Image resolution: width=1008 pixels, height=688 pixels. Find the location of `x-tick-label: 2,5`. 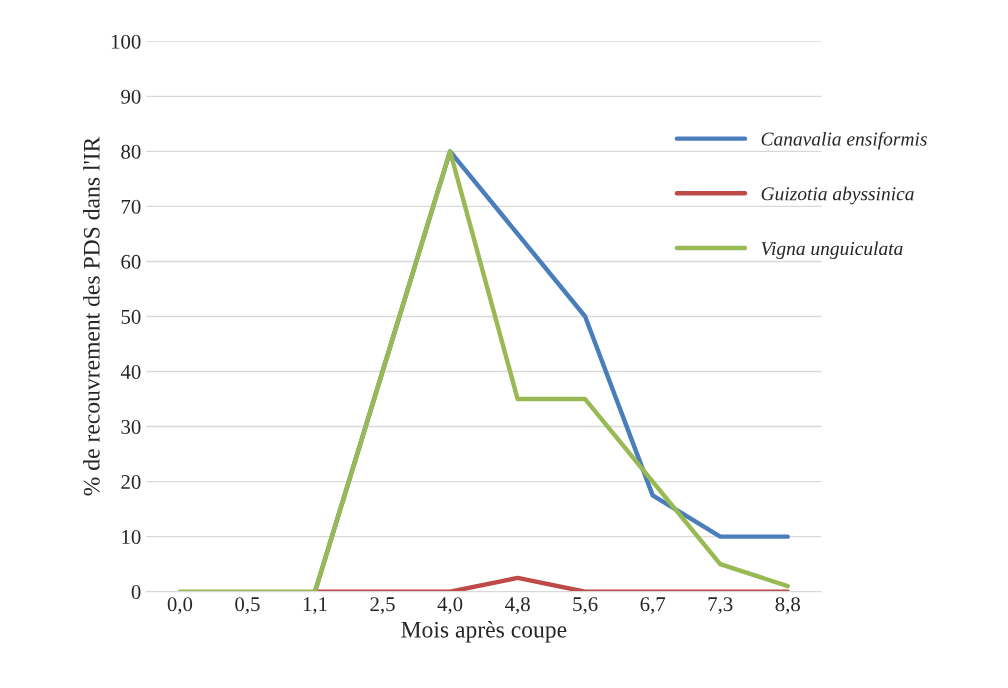

x-tick-label: 2,5 is located at coordinates (382, 606).